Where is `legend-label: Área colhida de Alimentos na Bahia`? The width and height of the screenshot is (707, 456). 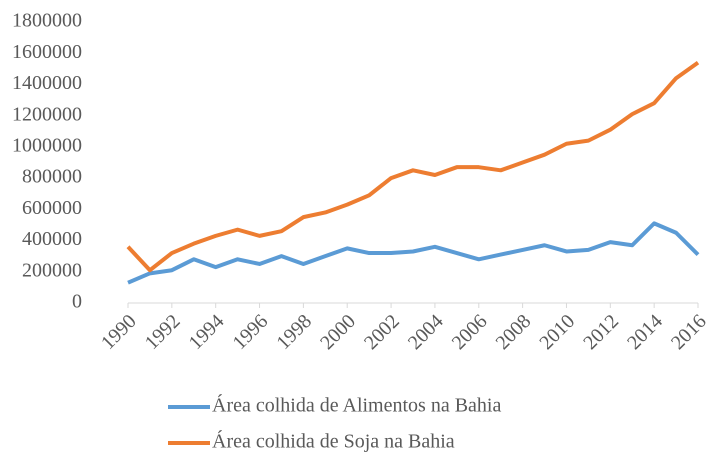 legend-label: Área colhida de Alimentos na Bahia is located at coordinates (356, 405).